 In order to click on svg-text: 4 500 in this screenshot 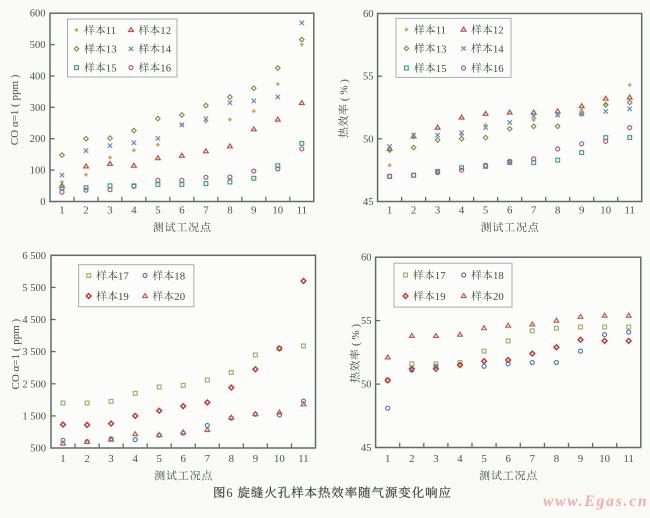, I will do `click(34, 320)`.